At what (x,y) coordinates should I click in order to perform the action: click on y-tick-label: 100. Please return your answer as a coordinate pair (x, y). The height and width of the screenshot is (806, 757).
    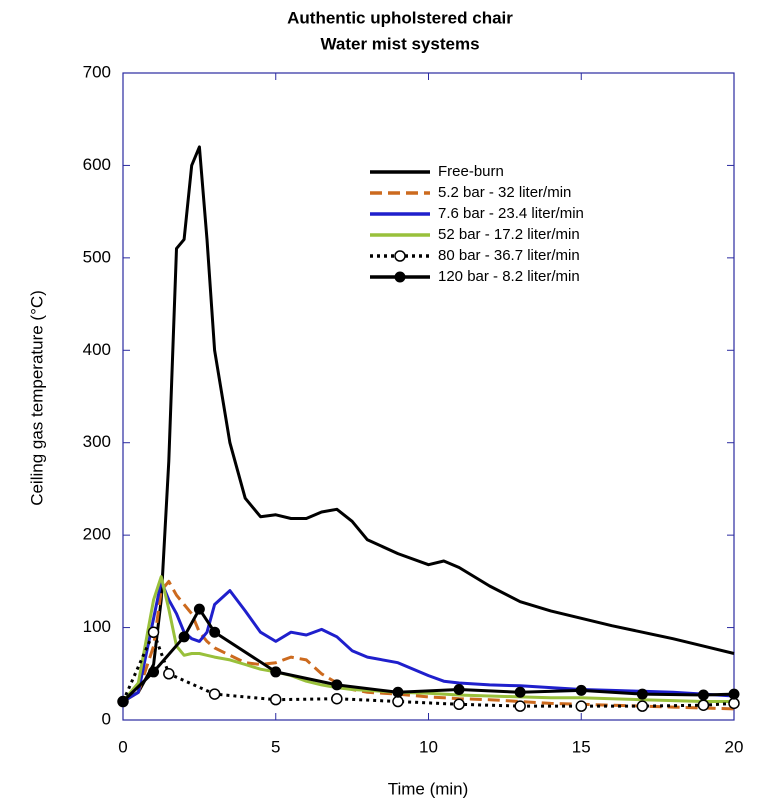
    Looking at the image, I should click on (97, 626).